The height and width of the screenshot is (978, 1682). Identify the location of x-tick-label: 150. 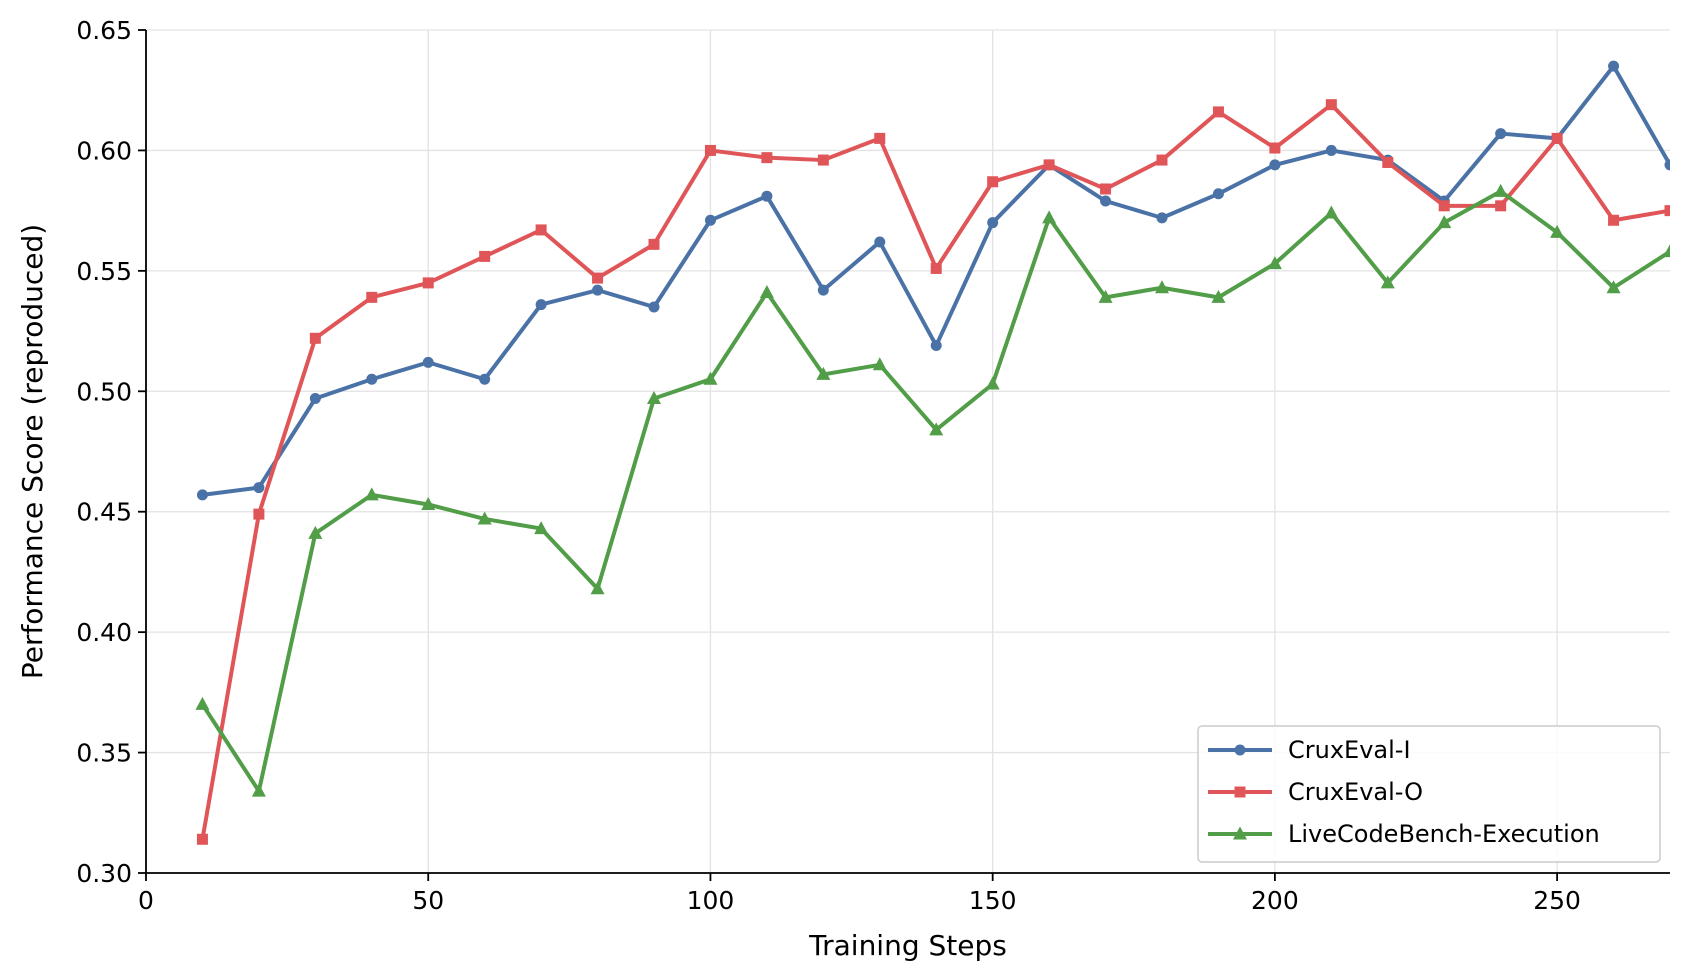
(993, 900).